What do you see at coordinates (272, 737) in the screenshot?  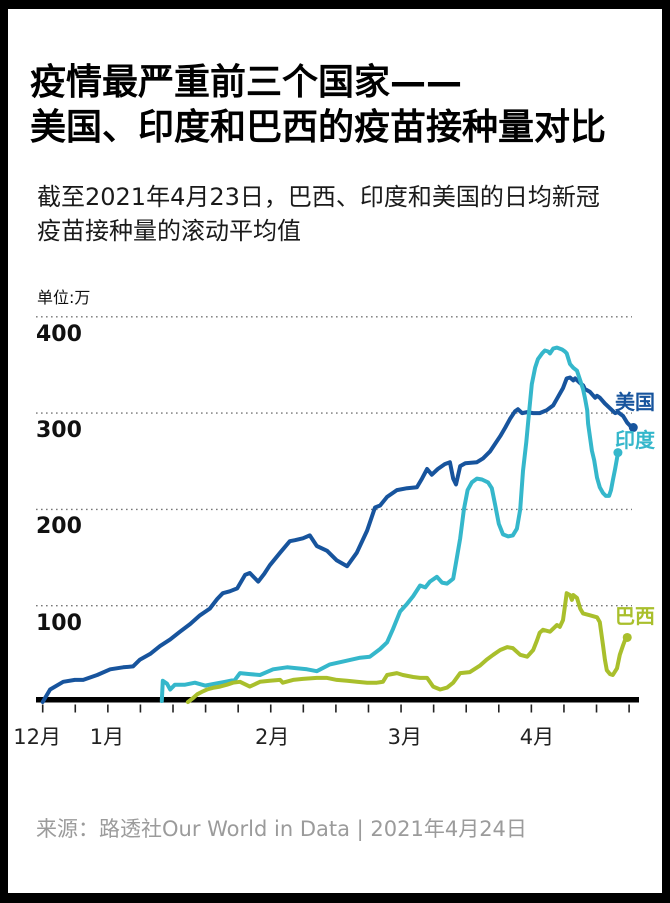 I see `x-axis-month-label-2月: 2月` at bounding box center [272, 737].